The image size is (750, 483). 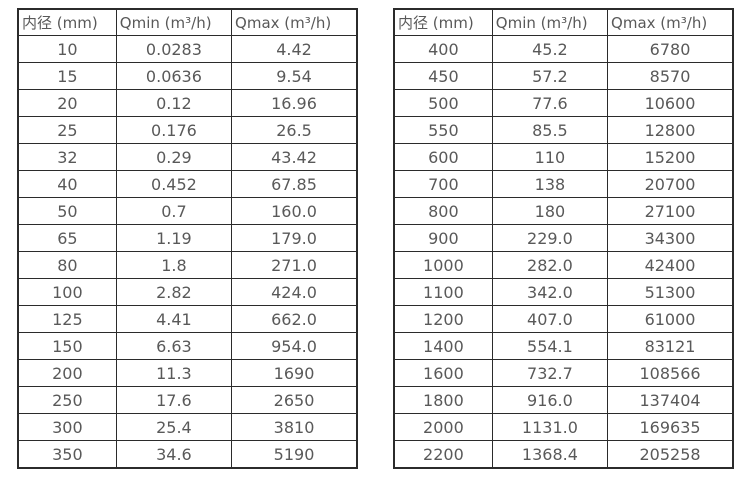 I want to click on header-row: 内径 (mm) Qmin (m³/h) Qmax (m³/h), so click(x=563, y=22).